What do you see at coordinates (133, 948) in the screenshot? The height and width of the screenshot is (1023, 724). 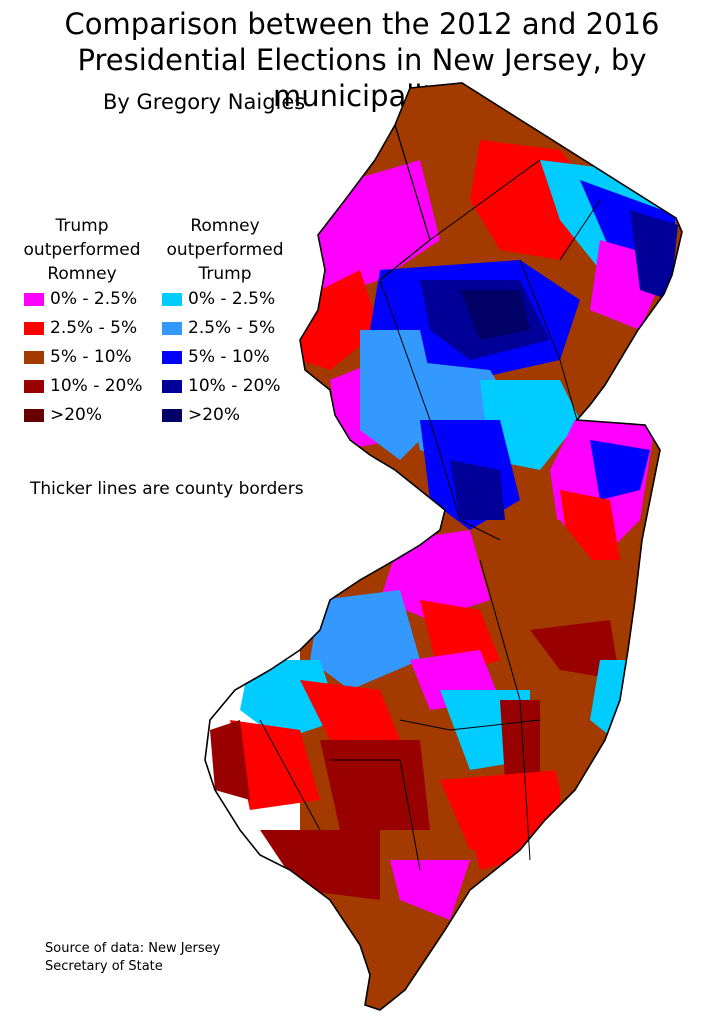 I see `source-line-1: Source of data: New Jersey` at bounding box center [133, 948].